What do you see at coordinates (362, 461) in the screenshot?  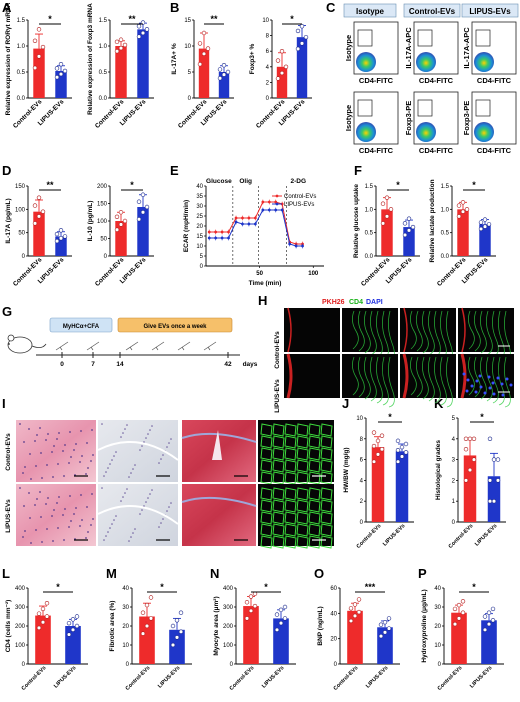 I see `y-tick-label: 6` at bounding box center [362, 461].